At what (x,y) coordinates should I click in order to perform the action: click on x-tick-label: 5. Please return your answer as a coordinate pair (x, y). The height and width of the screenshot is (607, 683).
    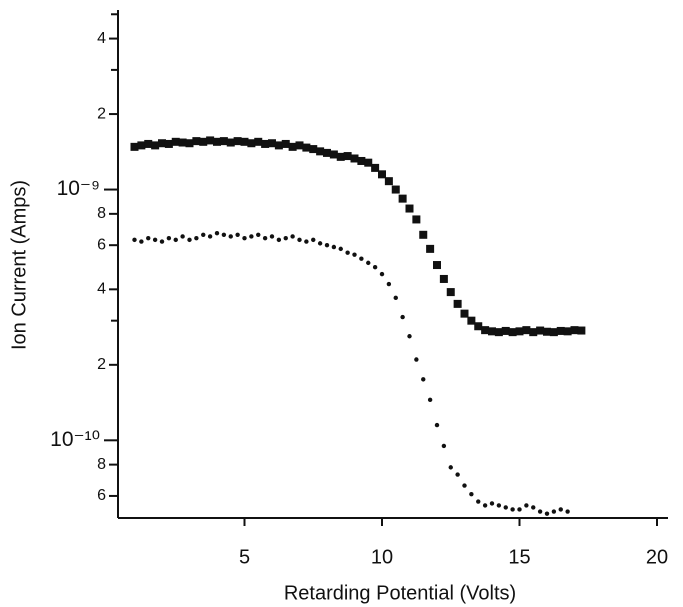
    Looking at the image, I should click on (244, 557).